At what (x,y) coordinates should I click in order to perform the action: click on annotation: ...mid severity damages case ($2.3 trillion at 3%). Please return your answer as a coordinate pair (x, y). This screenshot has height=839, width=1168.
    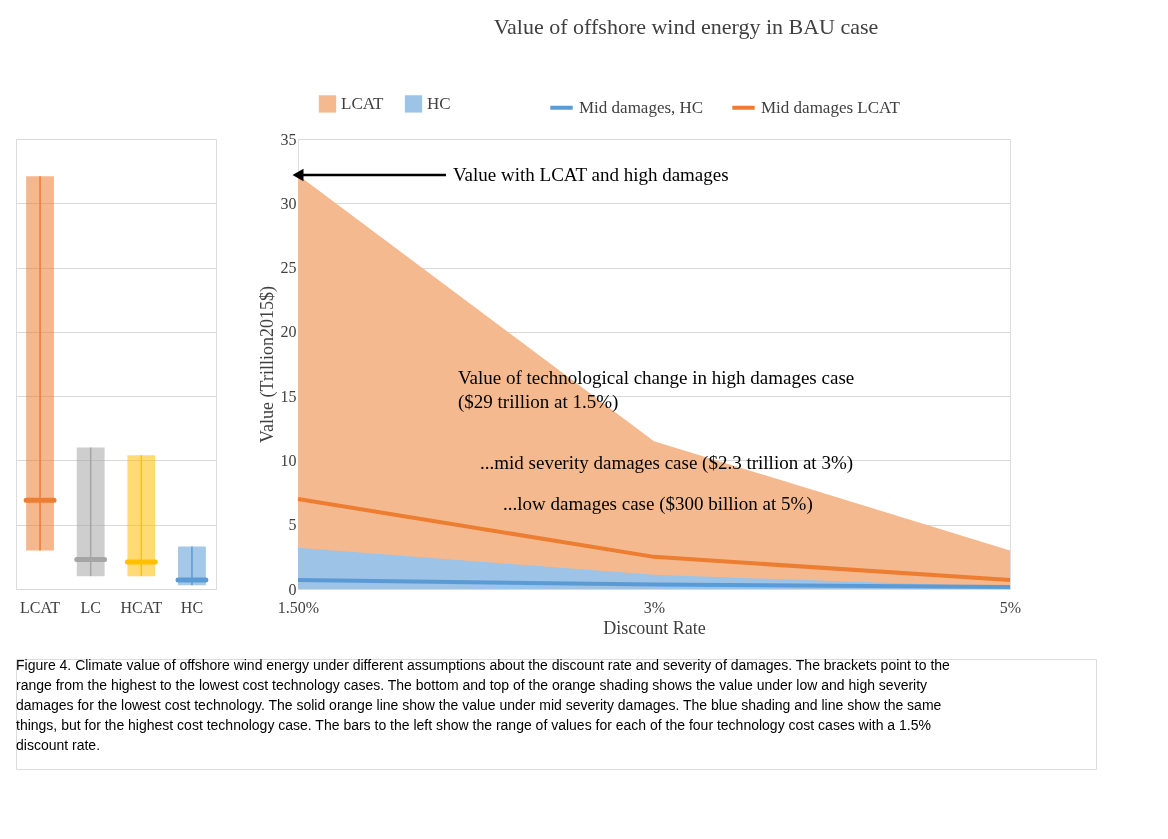
    Looking at the image, I should click on (667, 463).